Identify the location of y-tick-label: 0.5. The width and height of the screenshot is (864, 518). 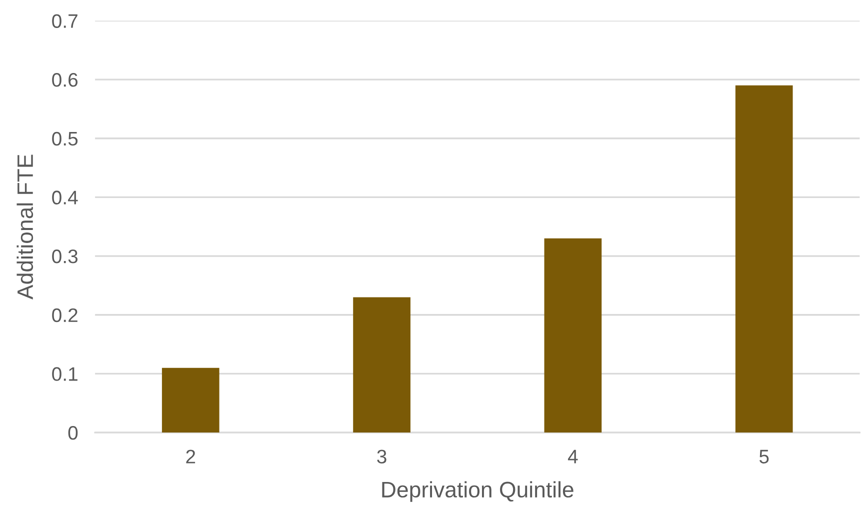
(65, 139).